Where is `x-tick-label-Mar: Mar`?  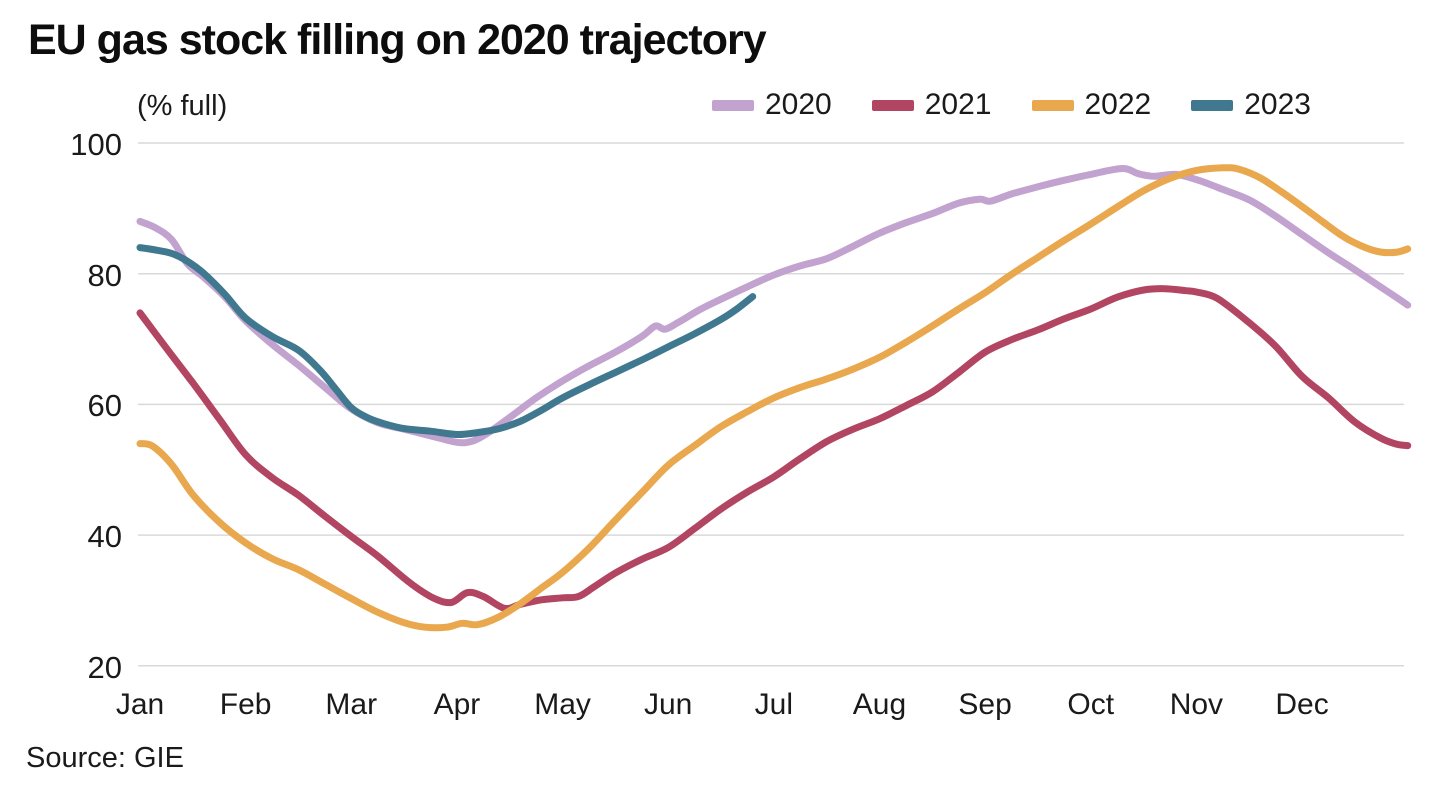 x-tick-label-Mar: Mar is located at coordinates (351, 704).